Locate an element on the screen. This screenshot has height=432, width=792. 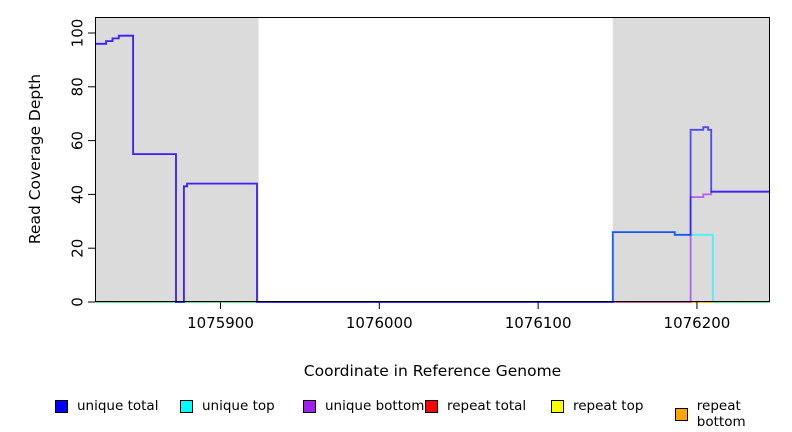
legend-label-unique-top: unique top is located at coordinates (238, 406).